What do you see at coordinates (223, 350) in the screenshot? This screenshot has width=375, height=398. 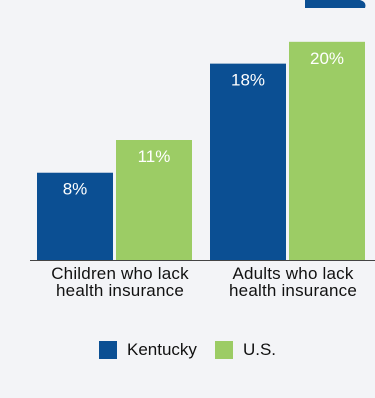 I see `legend-swatch-us` at bounding box center [223, 350].